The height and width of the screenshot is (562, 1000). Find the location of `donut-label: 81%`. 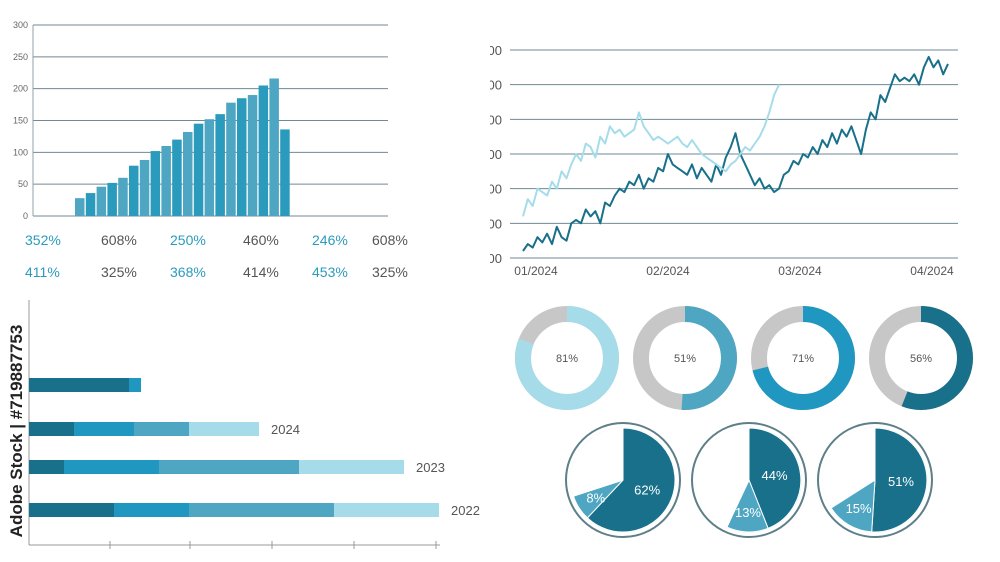

donut-label: 81% is located at coordinates (567, 359).